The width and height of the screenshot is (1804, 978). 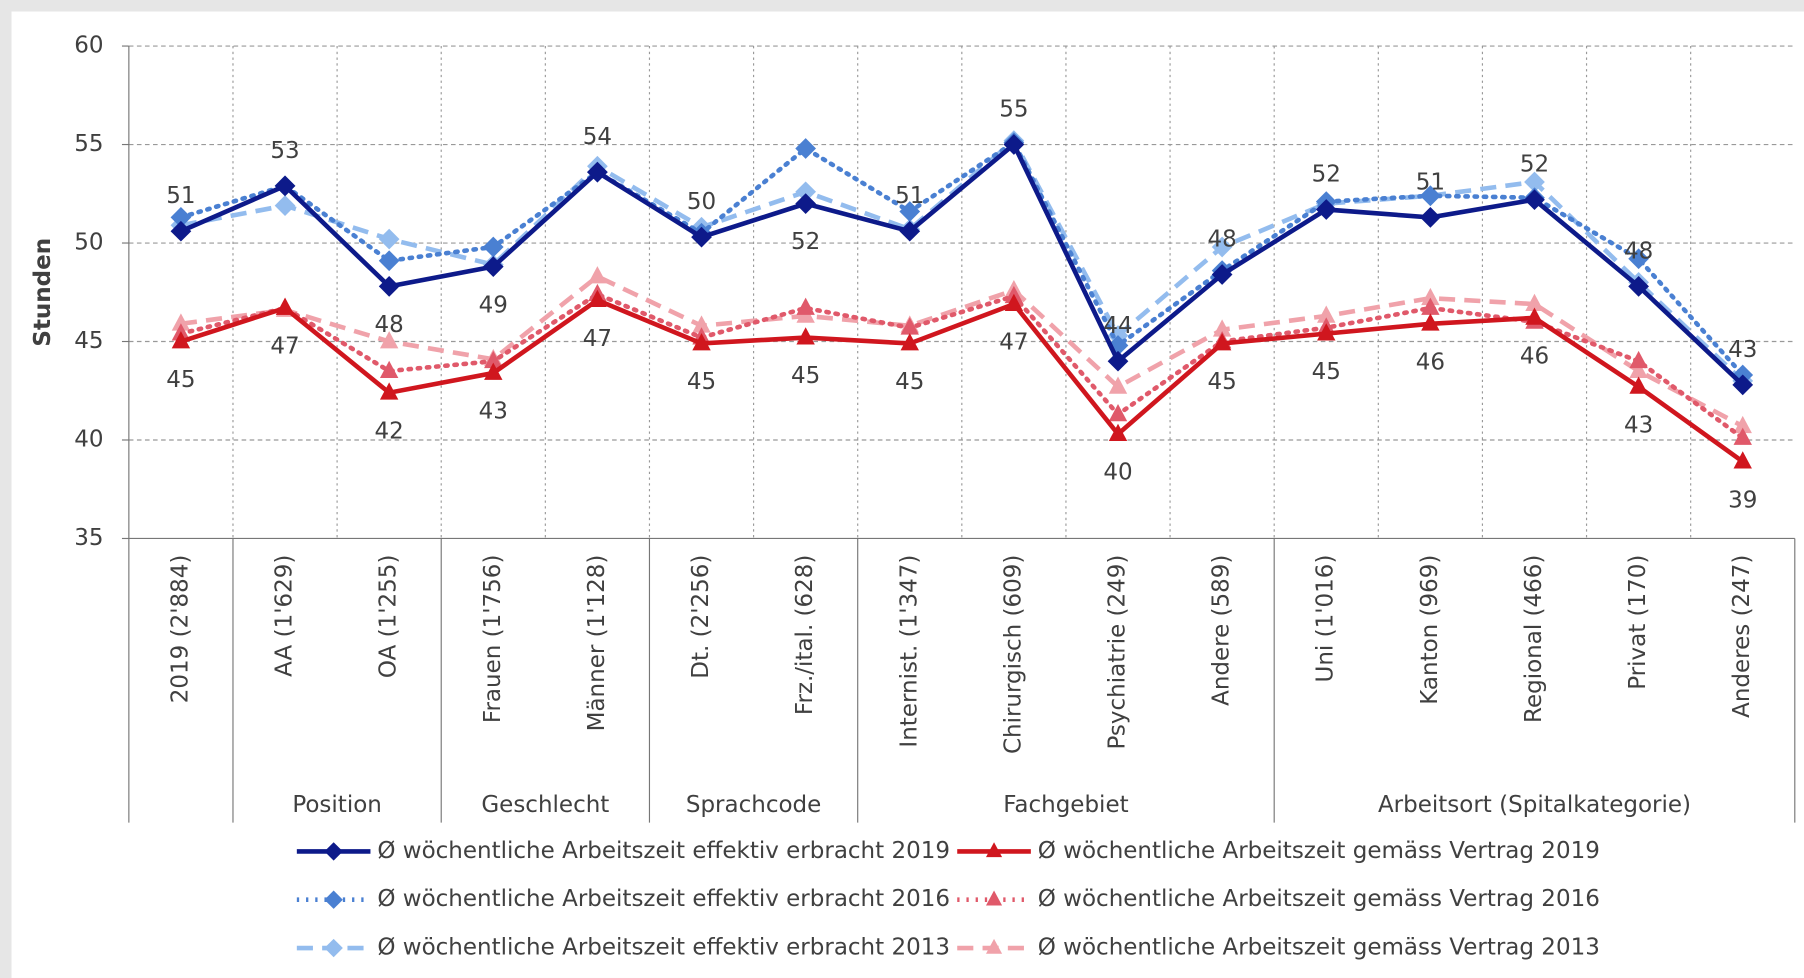 What do you see at coordinates (753, 805) in the screenshot?
I see `group-label: Sprachcode` at bounding box center [753, 805].